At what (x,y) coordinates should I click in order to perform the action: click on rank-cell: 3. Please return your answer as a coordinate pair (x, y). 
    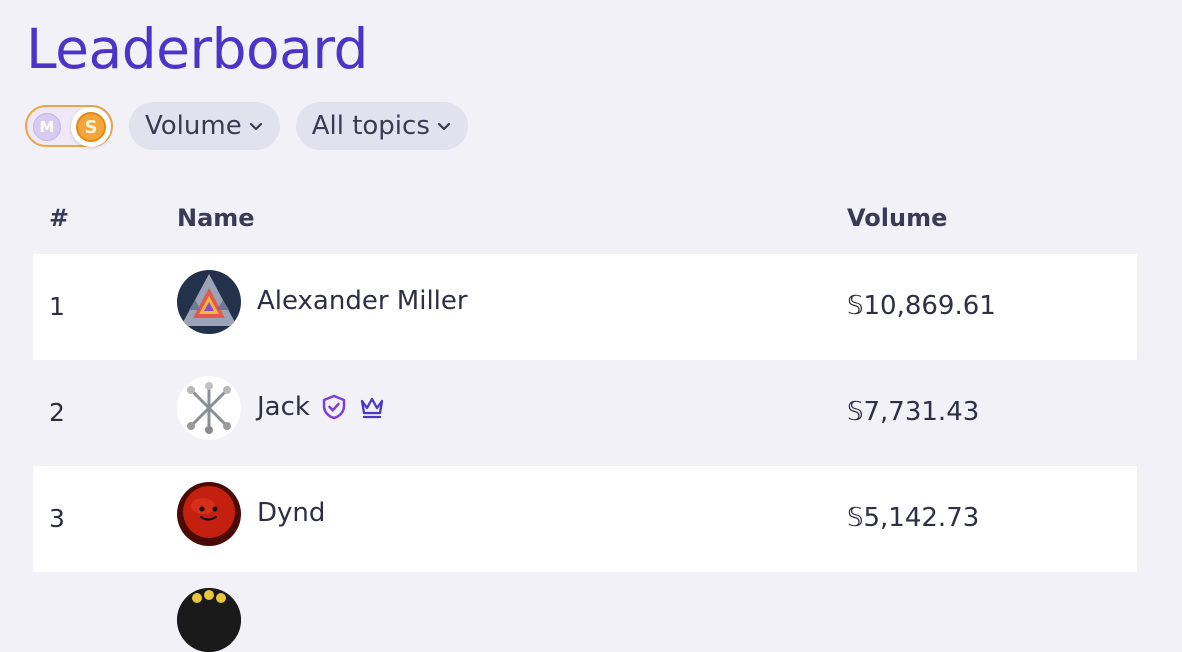
    Looking at the image, I should click on (57, 518).